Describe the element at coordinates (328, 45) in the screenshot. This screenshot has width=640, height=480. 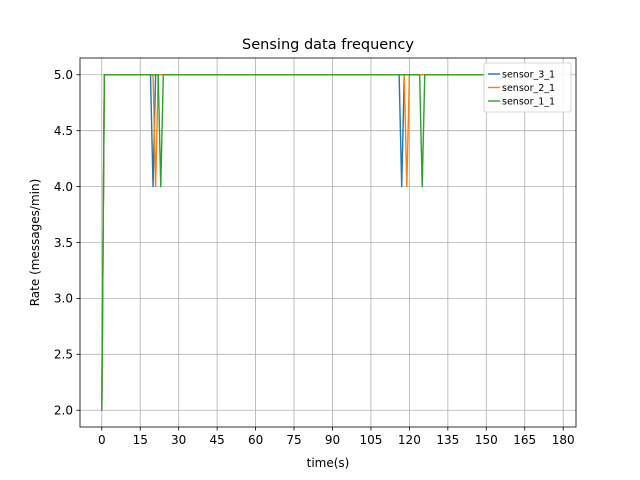
I see `chart-title: Sensing data frequency` at that location.